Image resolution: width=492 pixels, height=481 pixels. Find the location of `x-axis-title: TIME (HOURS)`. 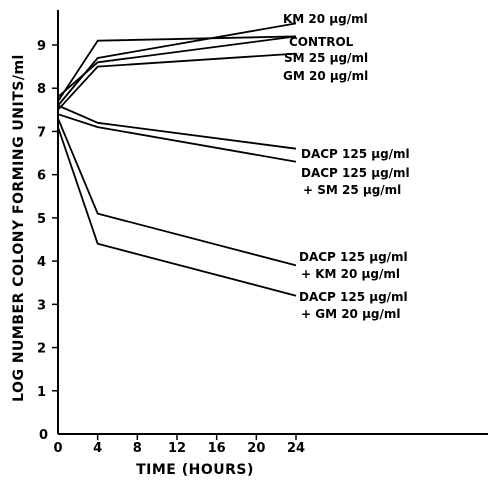

x-axis-title: TIME (HOURS) is located at coordinates (195, 470).